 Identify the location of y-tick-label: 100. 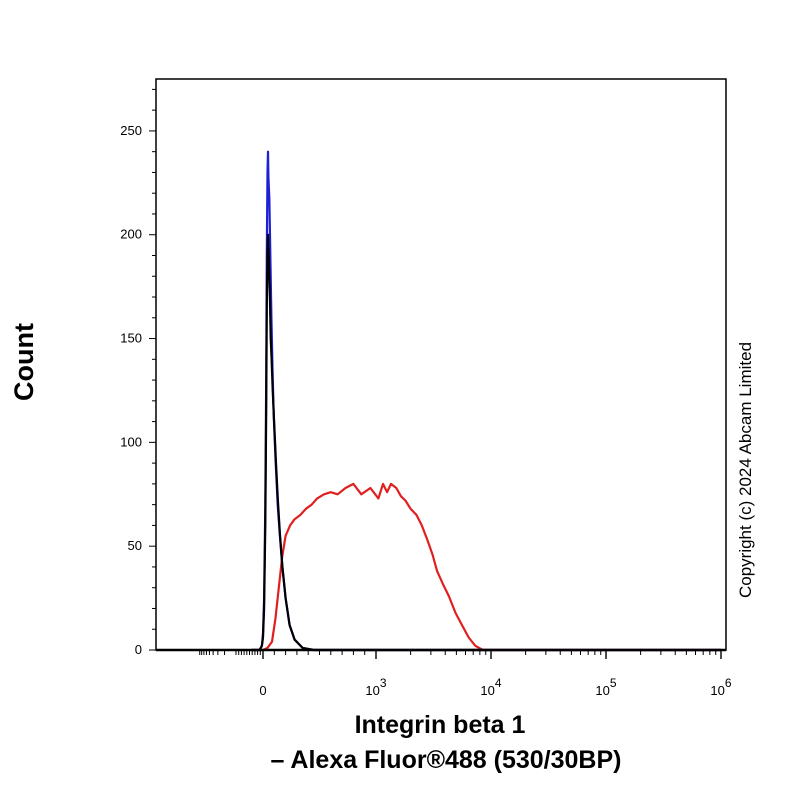
(131, 441).